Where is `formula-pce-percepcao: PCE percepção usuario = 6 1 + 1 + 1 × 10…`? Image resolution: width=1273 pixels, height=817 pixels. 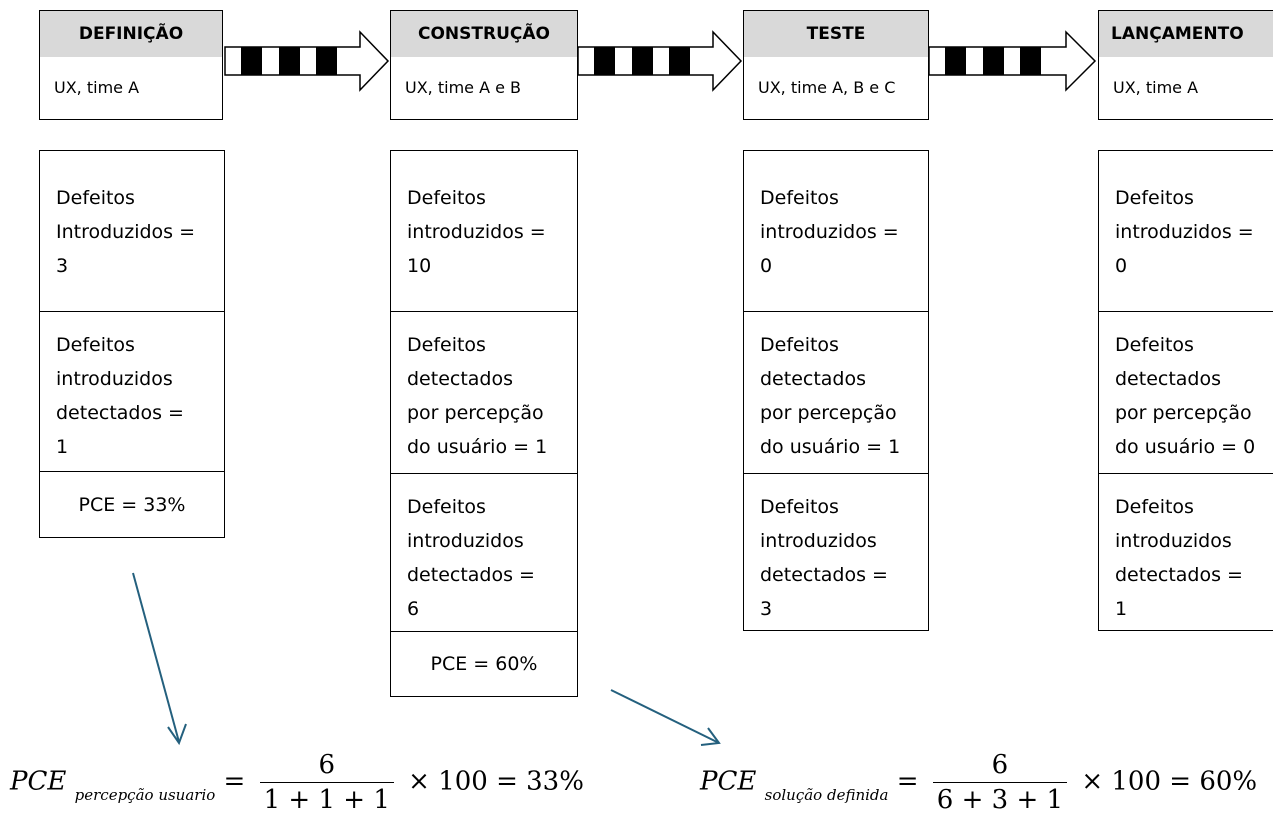
formula-pce-percepcao: PCE percepção usuario = 6 1 + 1 + 1 × 10… is located at coordinates (297, 782).